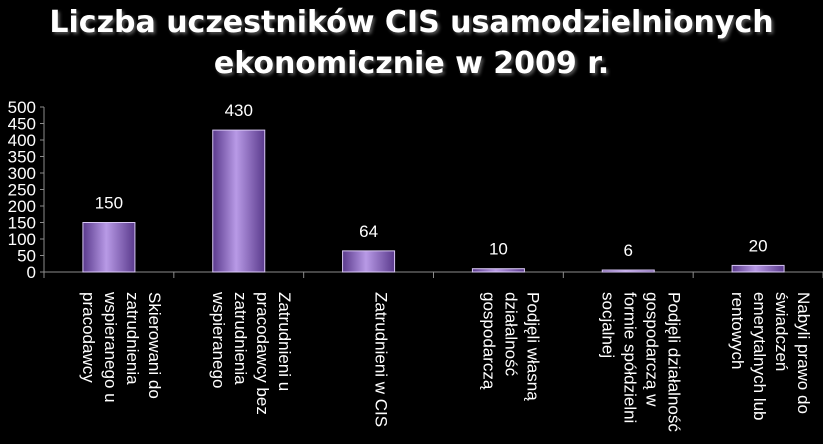 The height and width of the screenshot is (444, 823). What do you see at coordinates (758, 245) in the screenshot?
I see `data-label: 20` at bounding box center [758, 245].